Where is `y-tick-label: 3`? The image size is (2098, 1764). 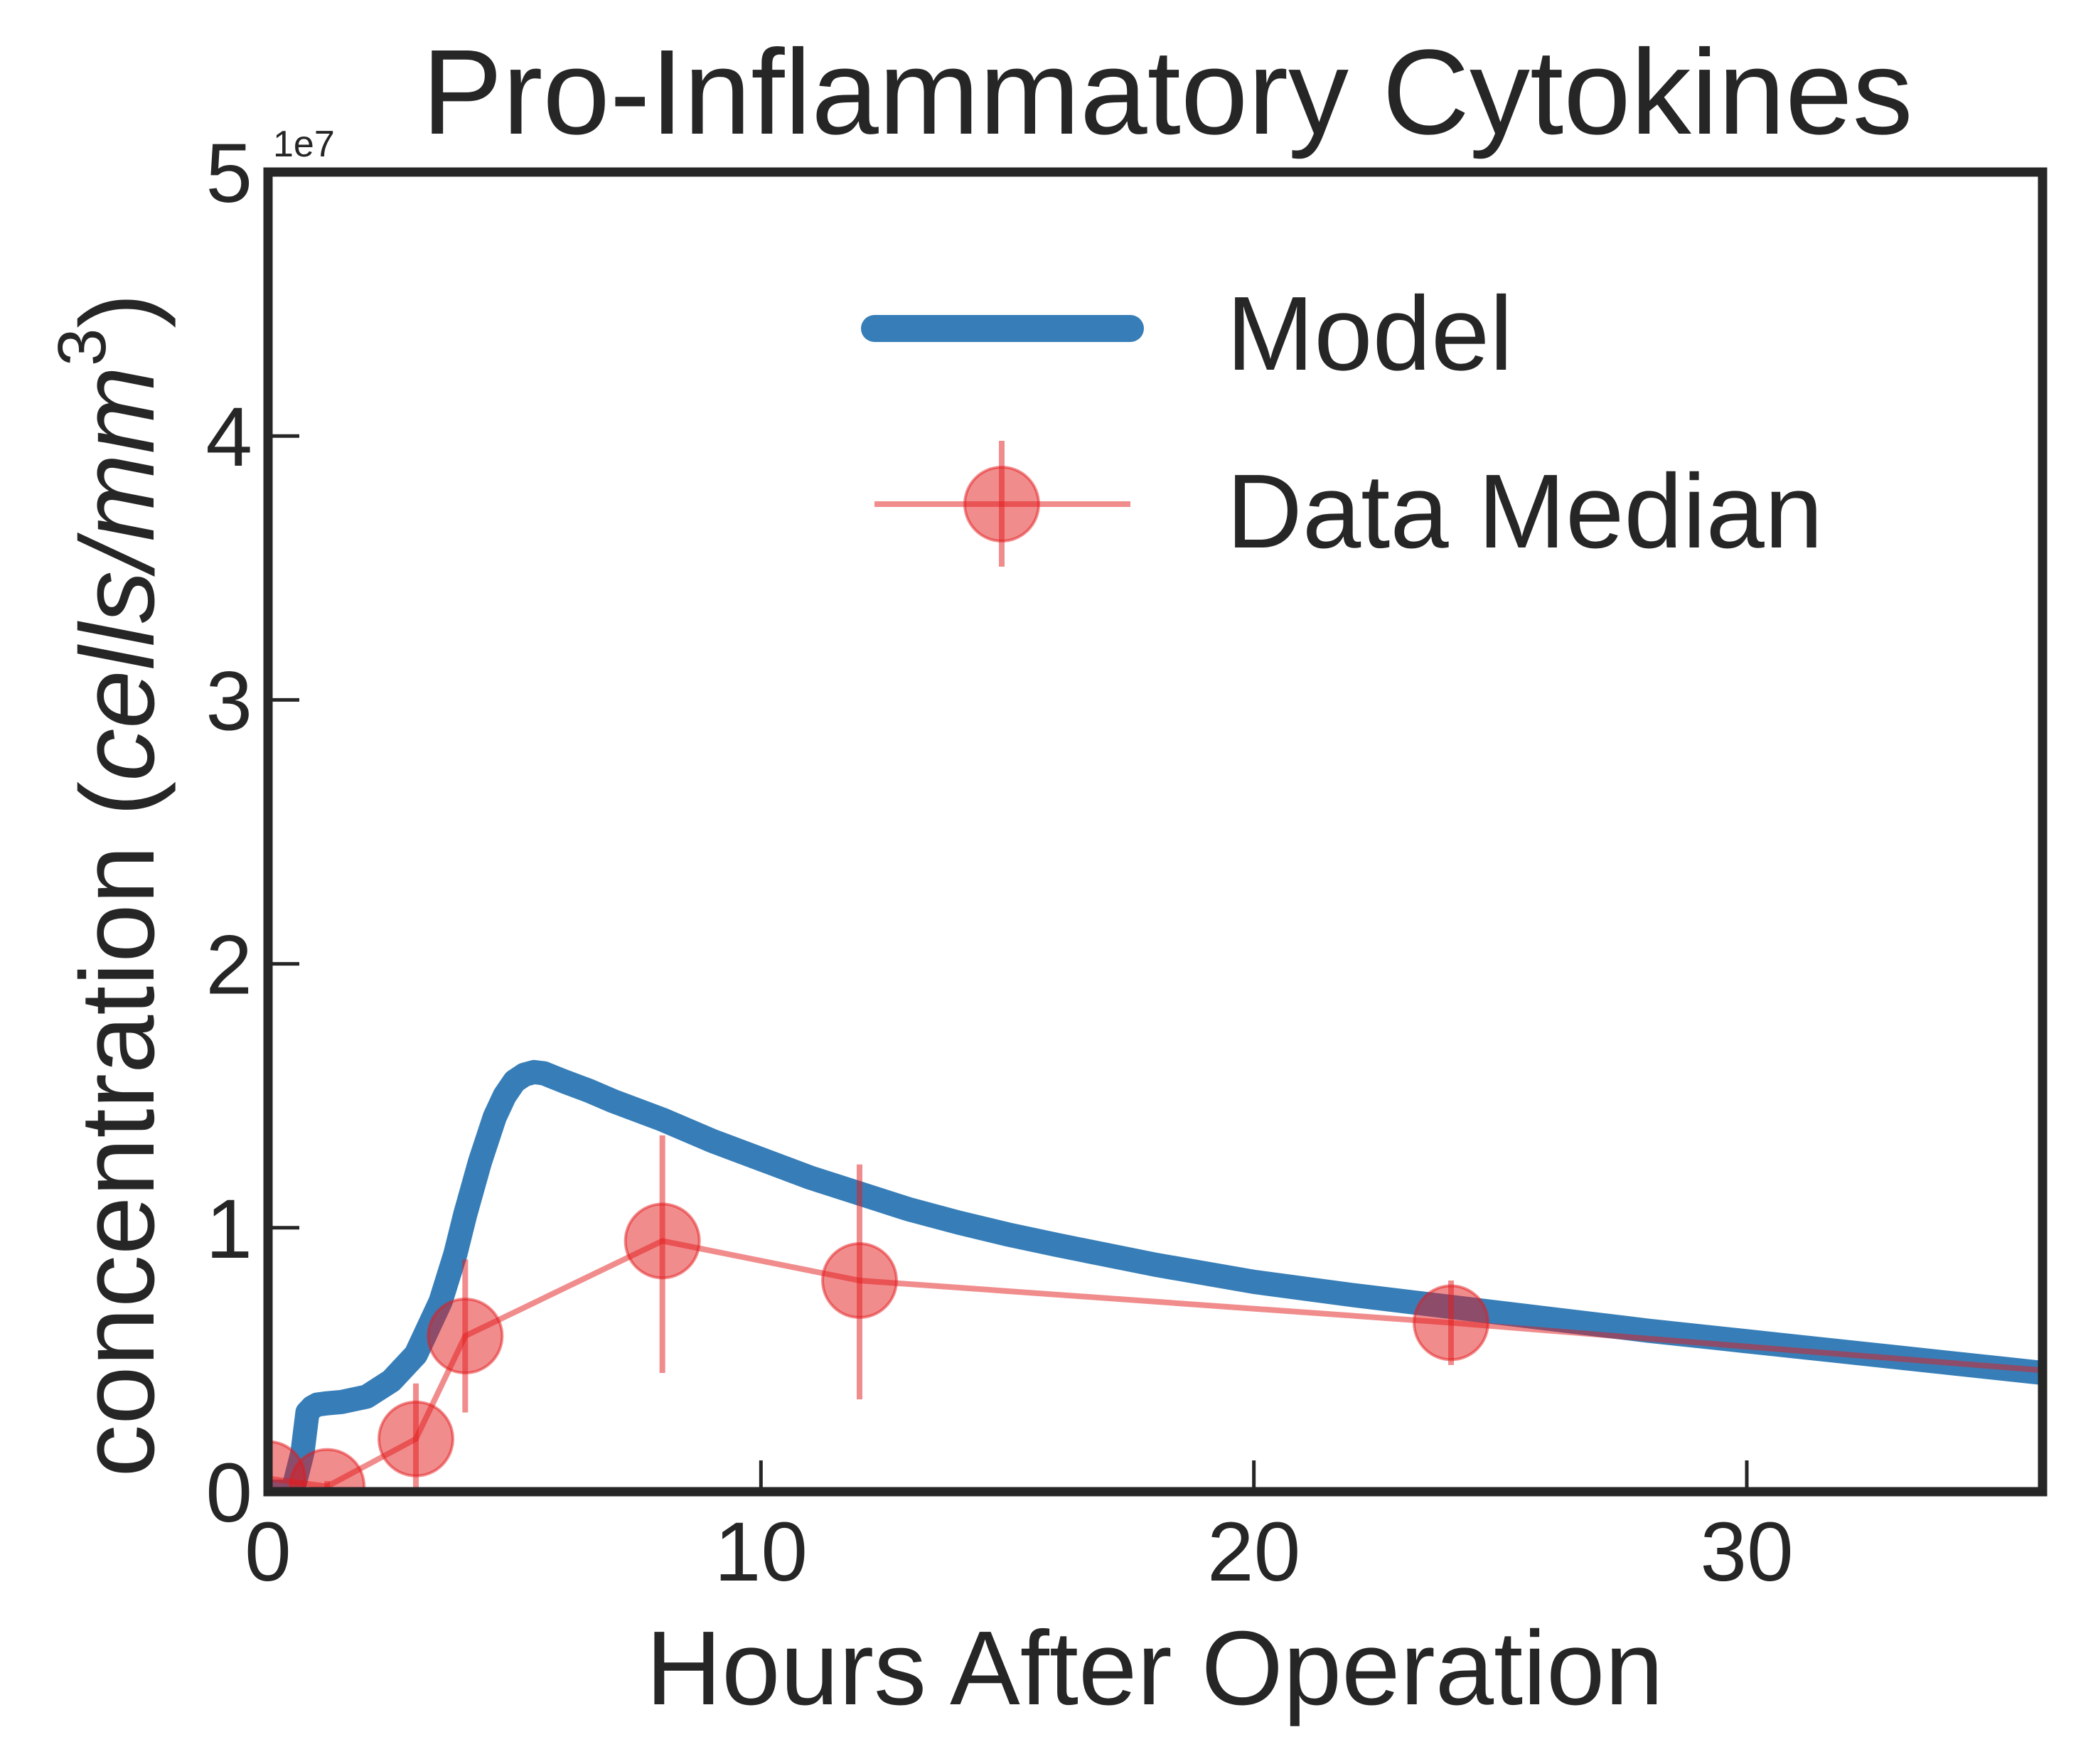 y-tick-label: 3 is located at coordinates (228, 701).